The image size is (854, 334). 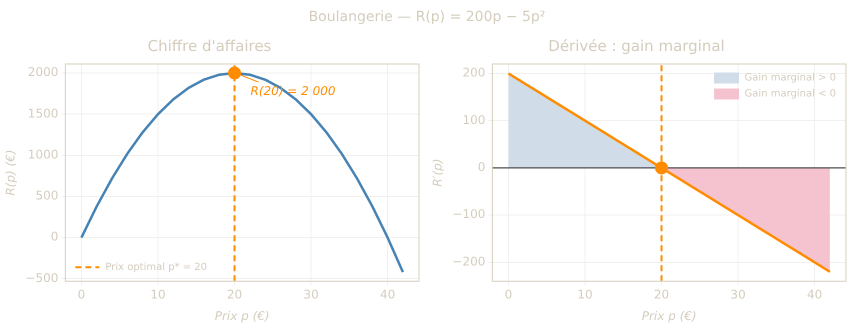 I want to click on y-tick-label: 1000, so click(x=43, y=154).